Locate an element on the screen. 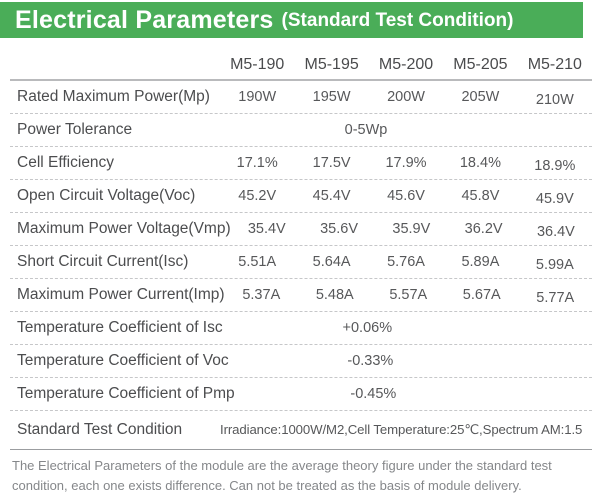  row-value-merged: +0.06% is located at coordinates (367, 328).